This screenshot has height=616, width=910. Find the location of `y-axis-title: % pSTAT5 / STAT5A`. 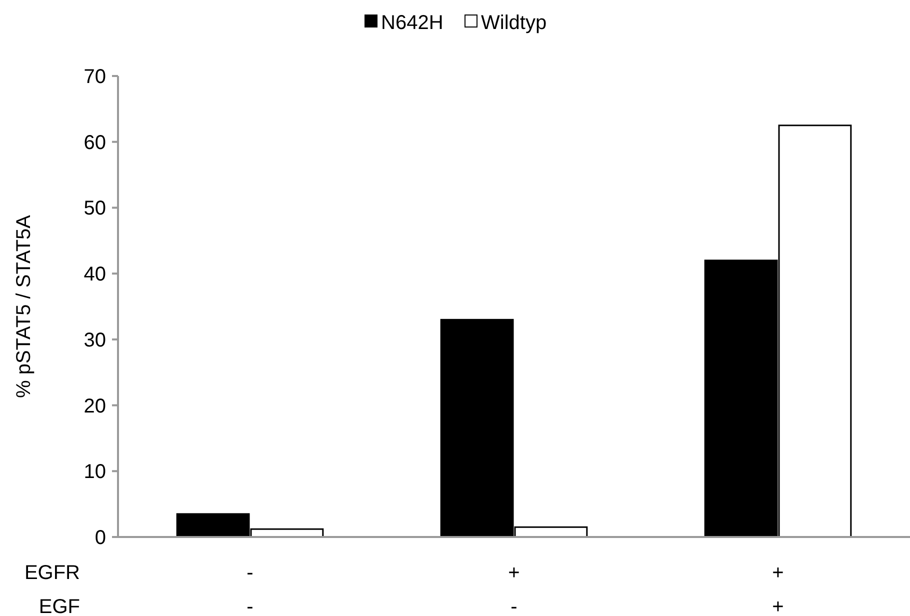

y-axis-title: % pSTAT5 / STAT5A is located at coordinates (24, 306).